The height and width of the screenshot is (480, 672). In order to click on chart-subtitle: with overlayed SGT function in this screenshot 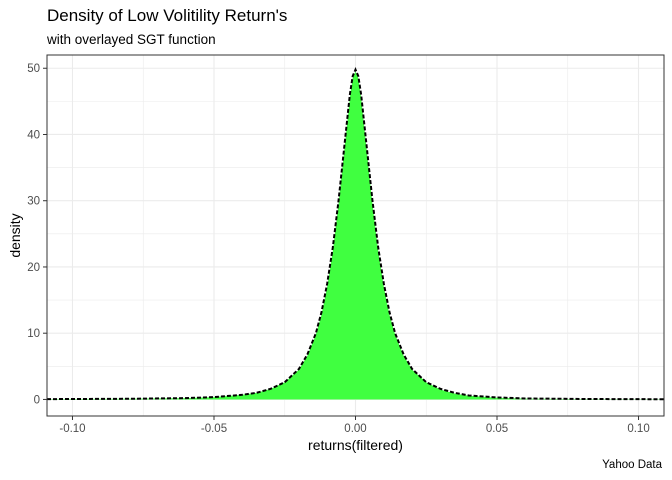, I will do `click(131, 39)`.